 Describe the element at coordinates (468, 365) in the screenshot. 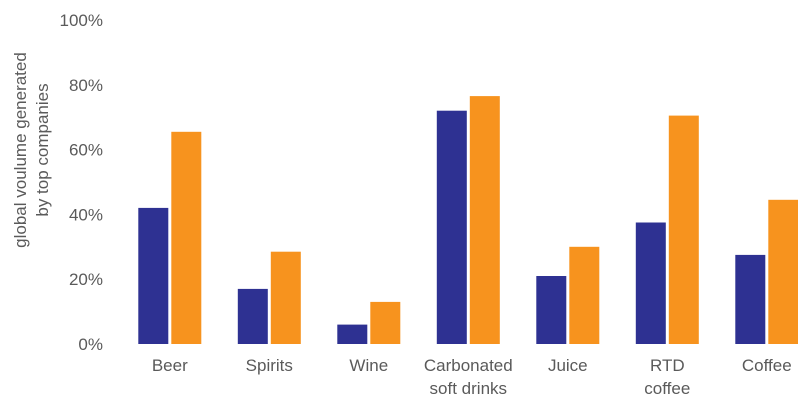

I see `x-category-label: Carbonated` at that location.